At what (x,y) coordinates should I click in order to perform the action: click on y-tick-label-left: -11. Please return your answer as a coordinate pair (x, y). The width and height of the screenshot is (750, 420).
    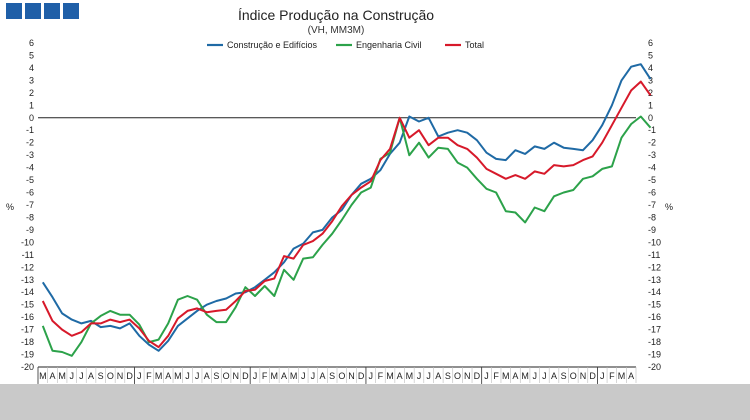
    Looking at the image, I should click on (28, 255).